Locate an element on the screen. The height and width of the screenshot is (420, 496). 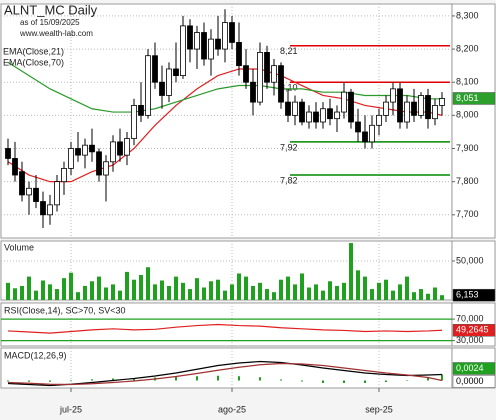
panel-title: Volume is located at coordinates (19, 247).